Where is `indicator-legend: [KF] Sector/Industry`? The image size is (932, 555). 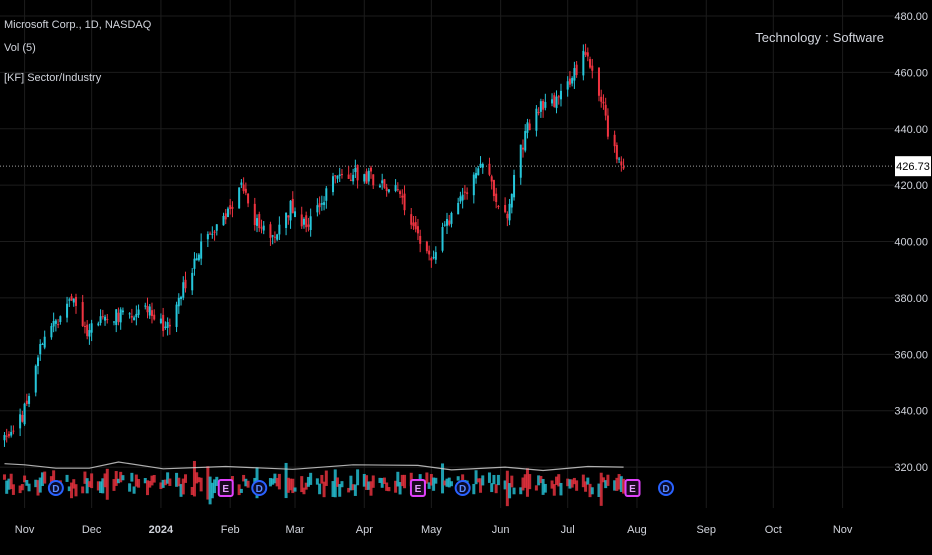 indicator-legend: [KF] Sector/Industry is located at coordinates (53, 78).